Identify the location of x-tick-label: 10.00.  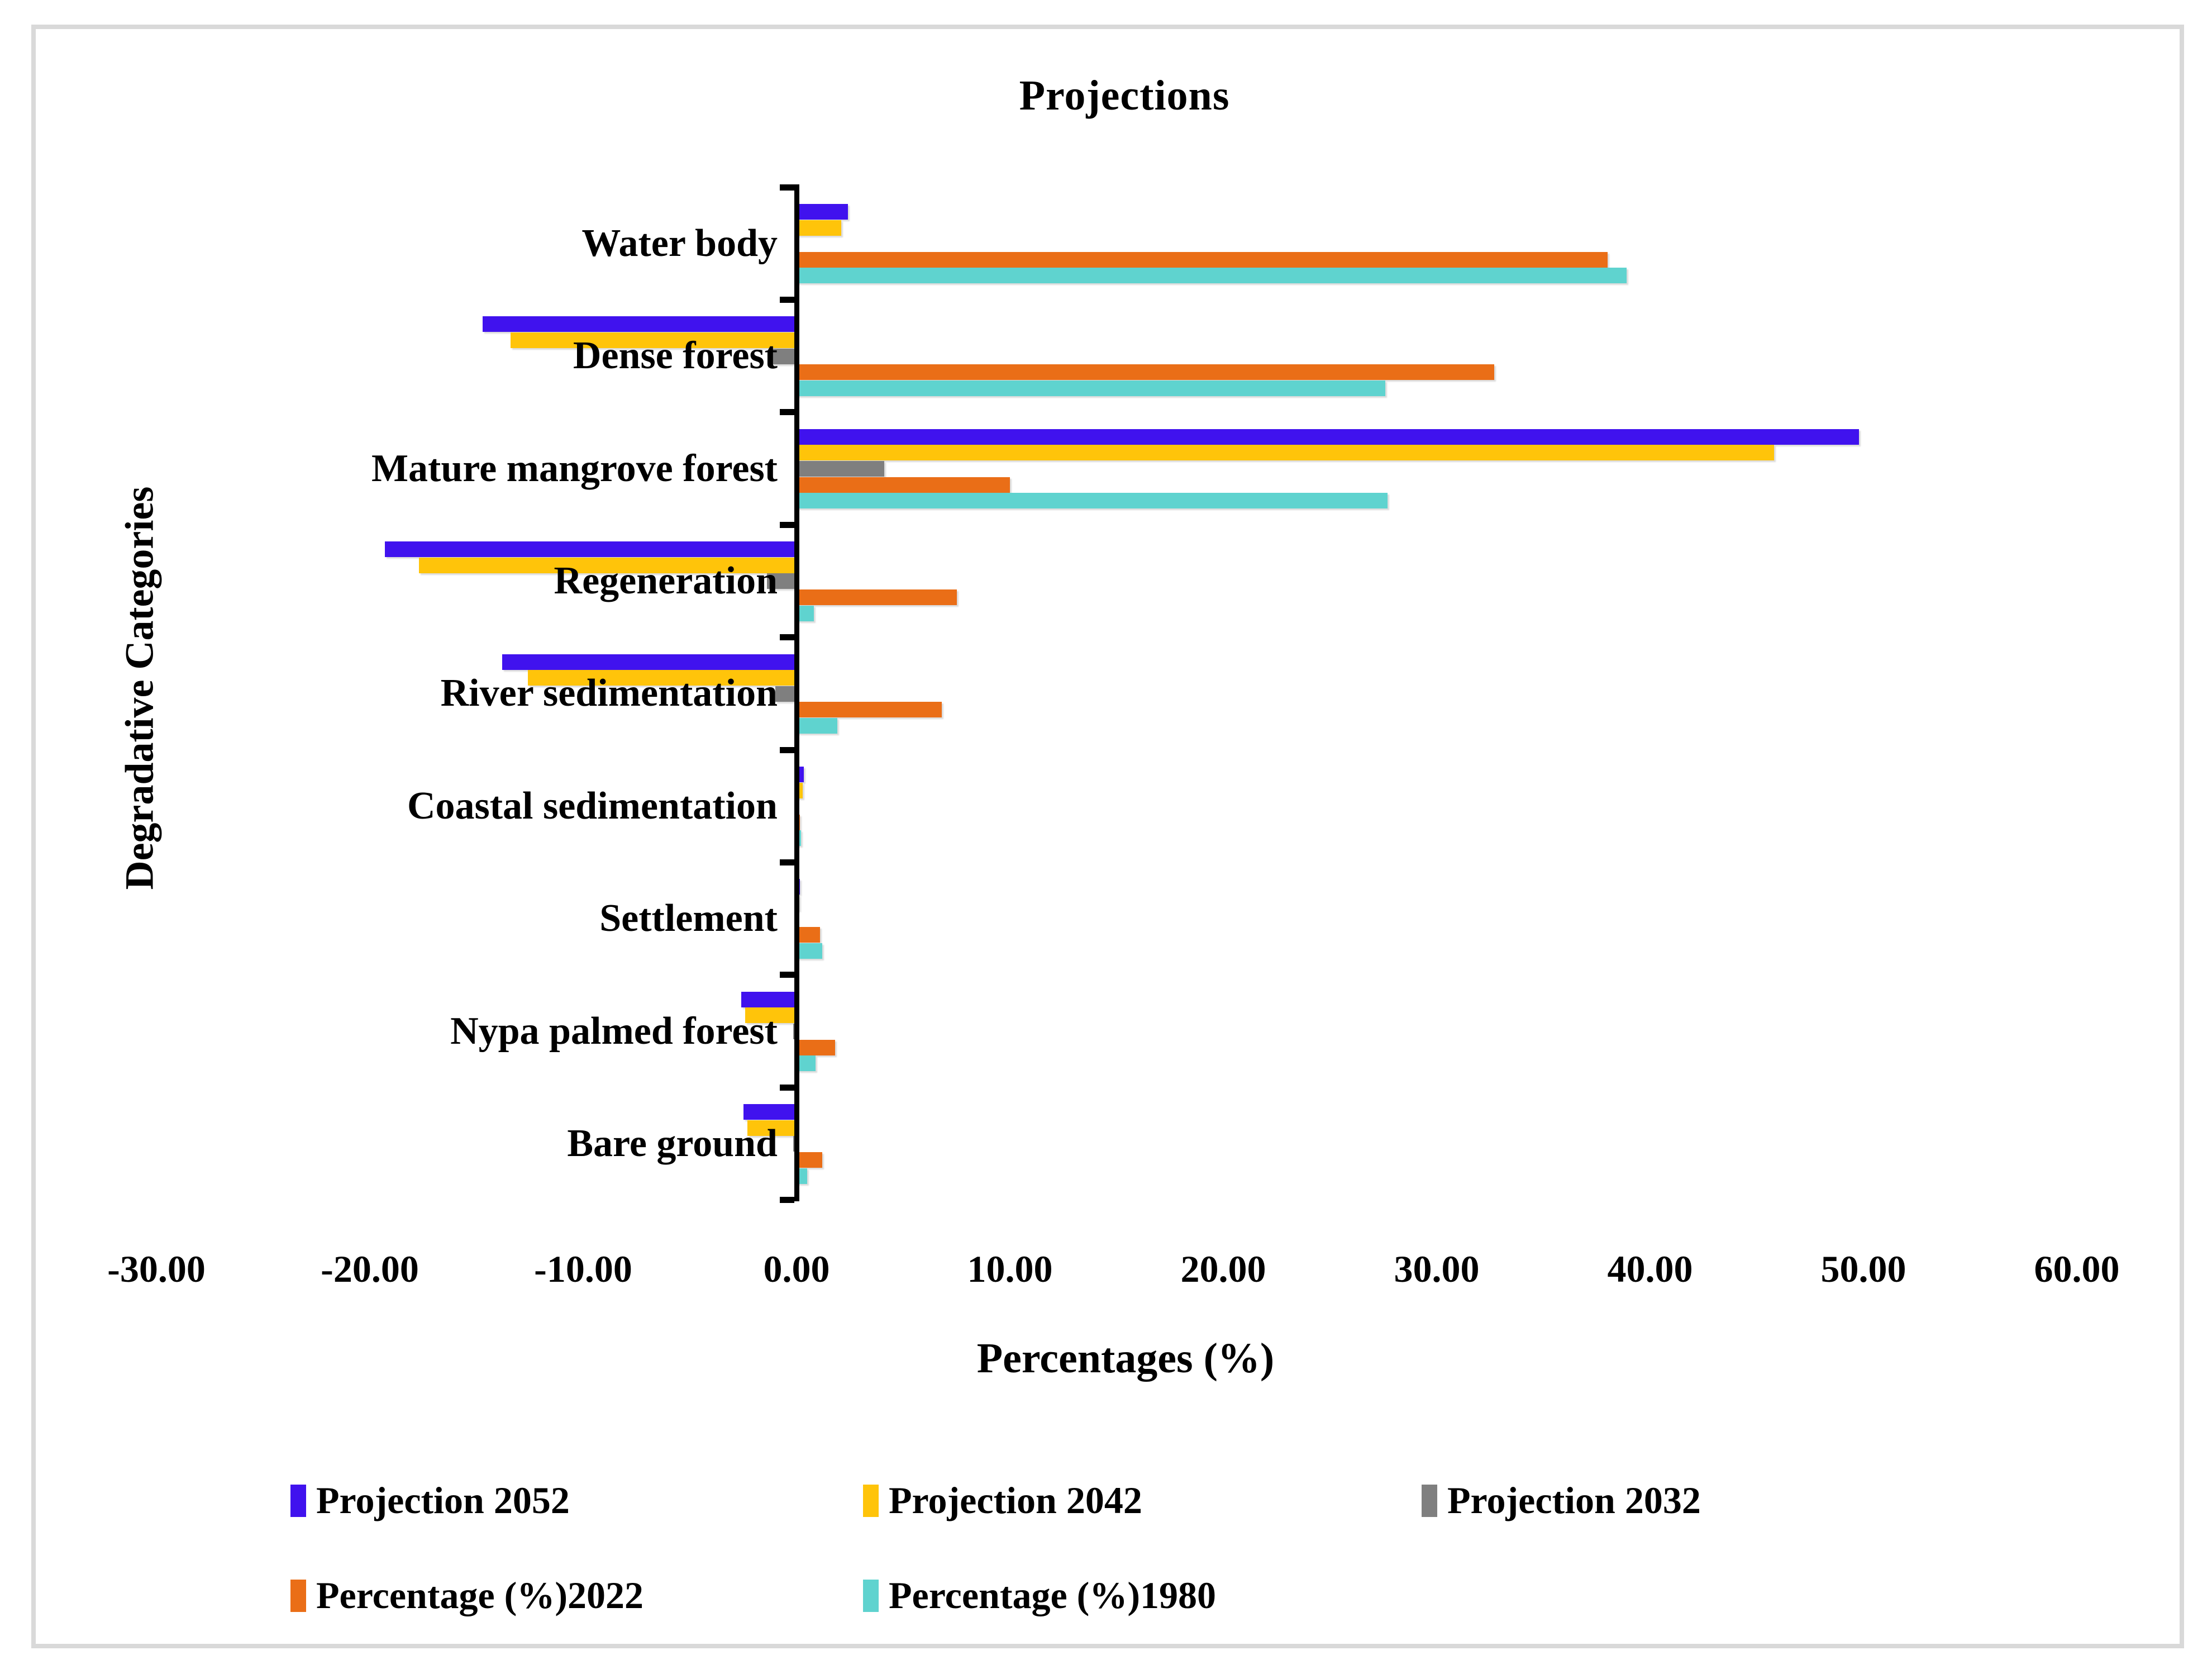
(1010, 1269).